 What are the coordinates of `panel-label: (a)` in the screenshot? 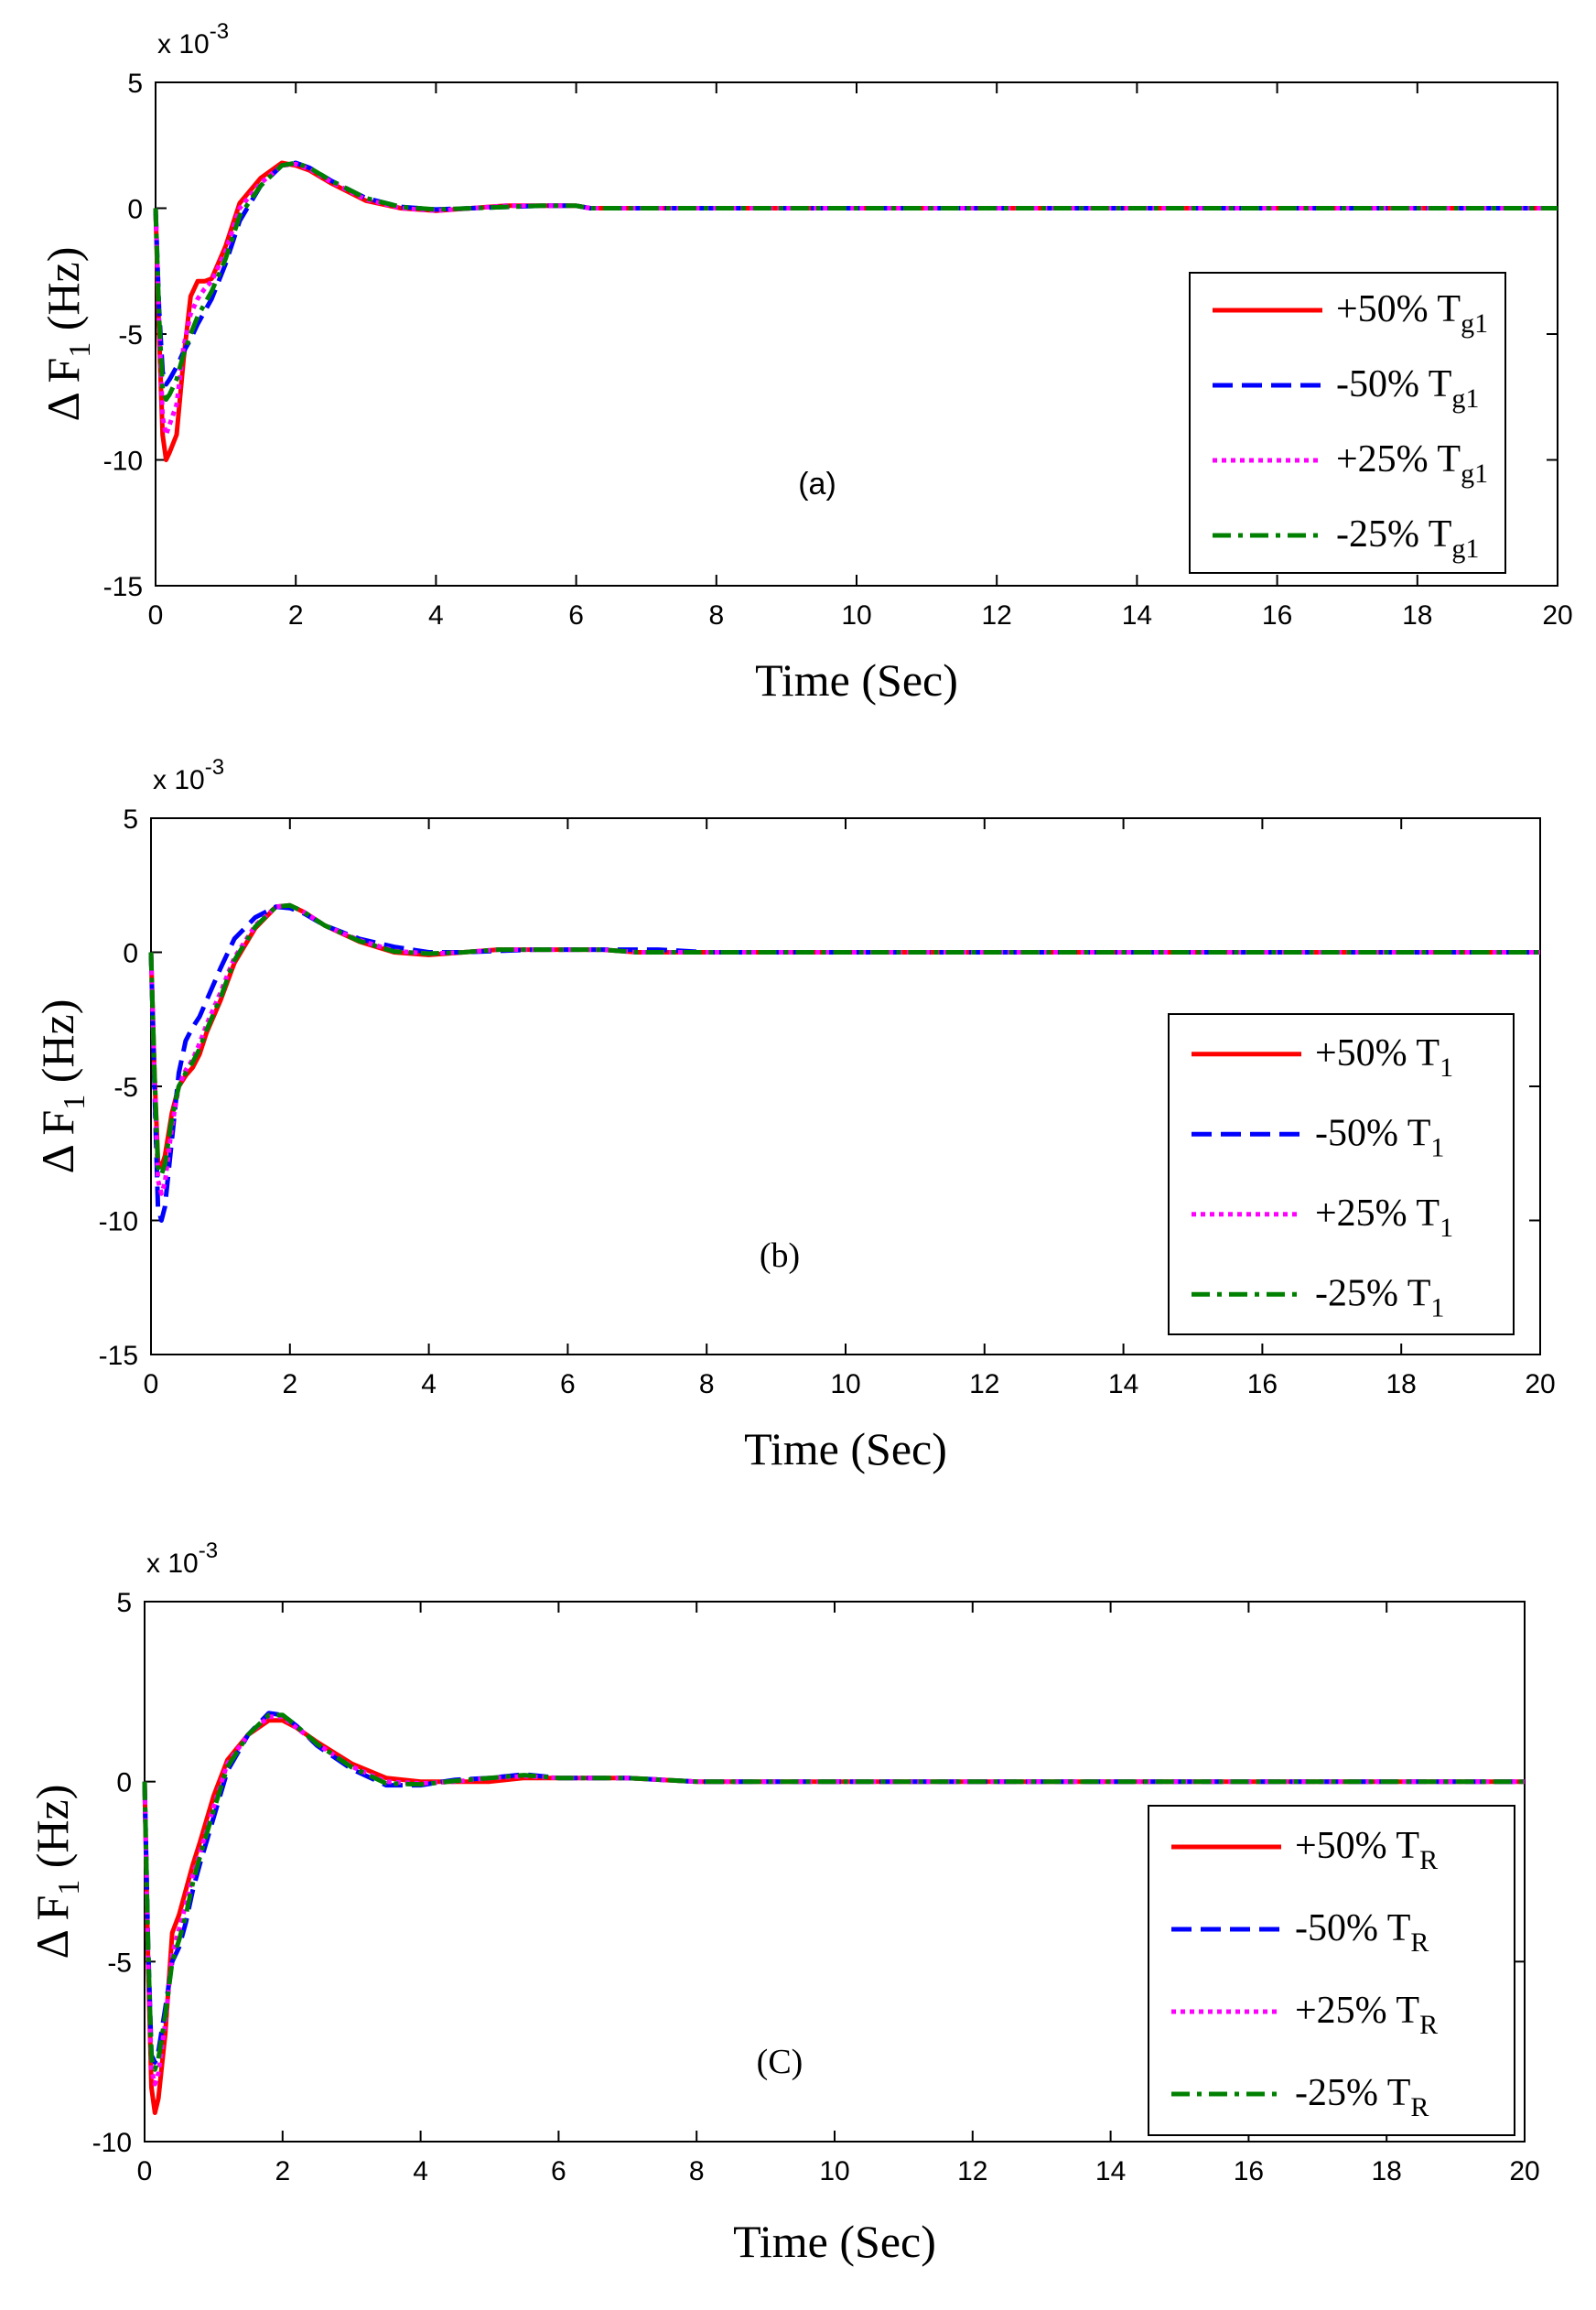 It's located at (817, 484).